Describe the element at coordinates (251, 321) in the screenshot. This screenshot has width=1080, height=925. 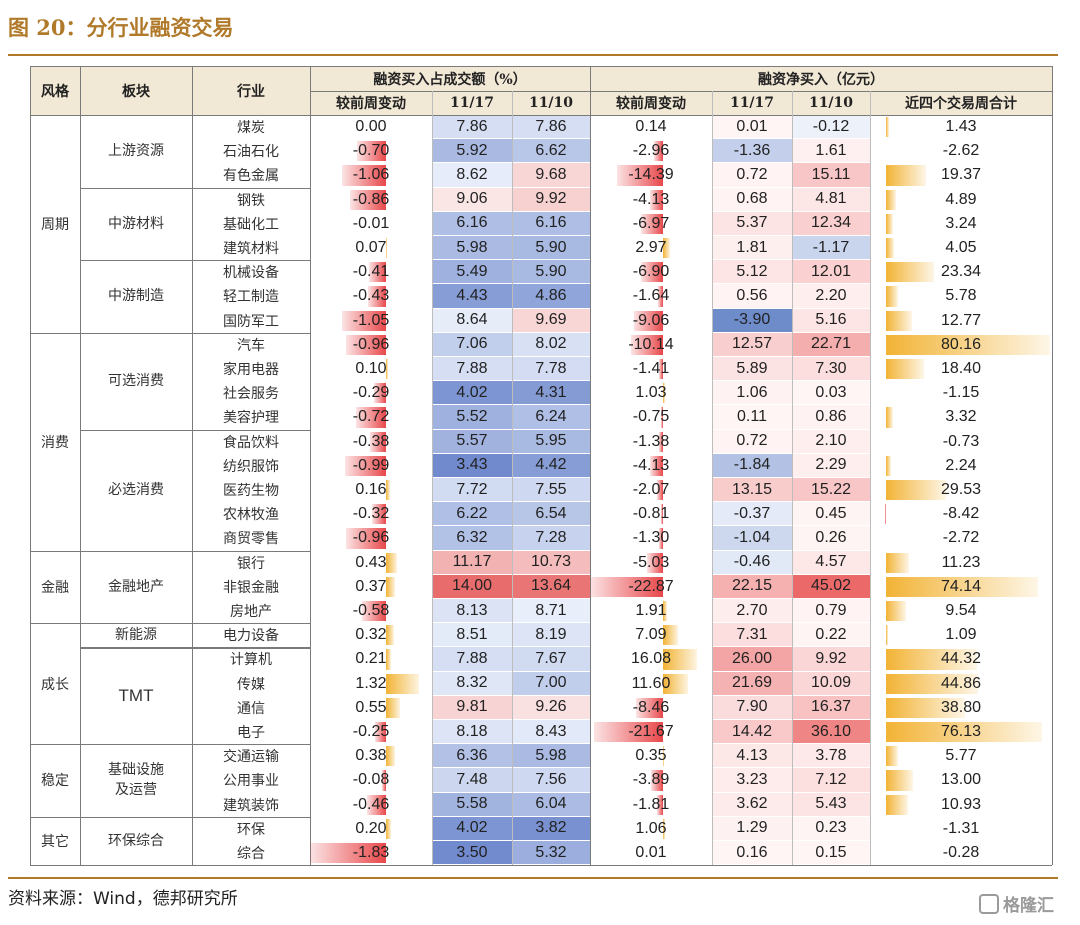
I see `industry-label-8: 国防军工` at that location.